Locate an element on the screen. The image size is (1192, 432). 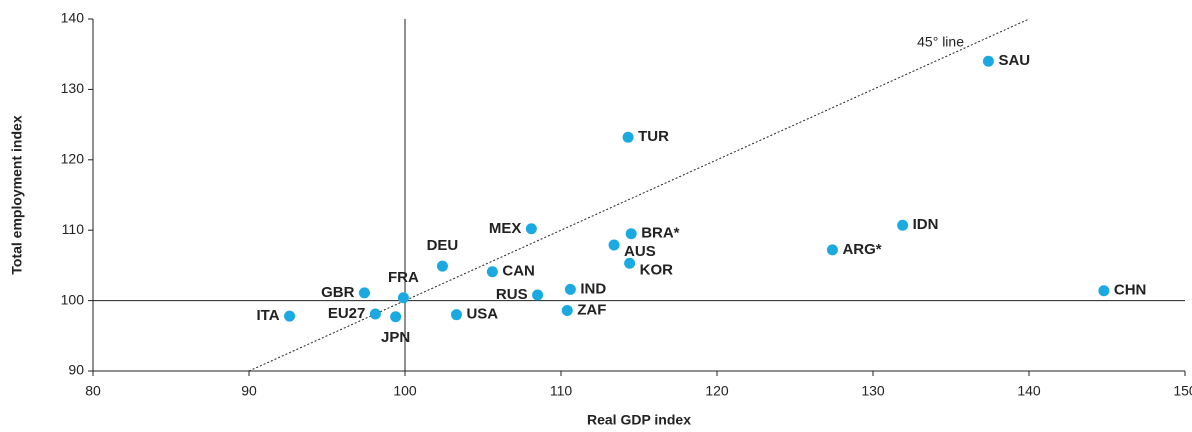
point-label: EU27 is located at coordinates (347, 313).